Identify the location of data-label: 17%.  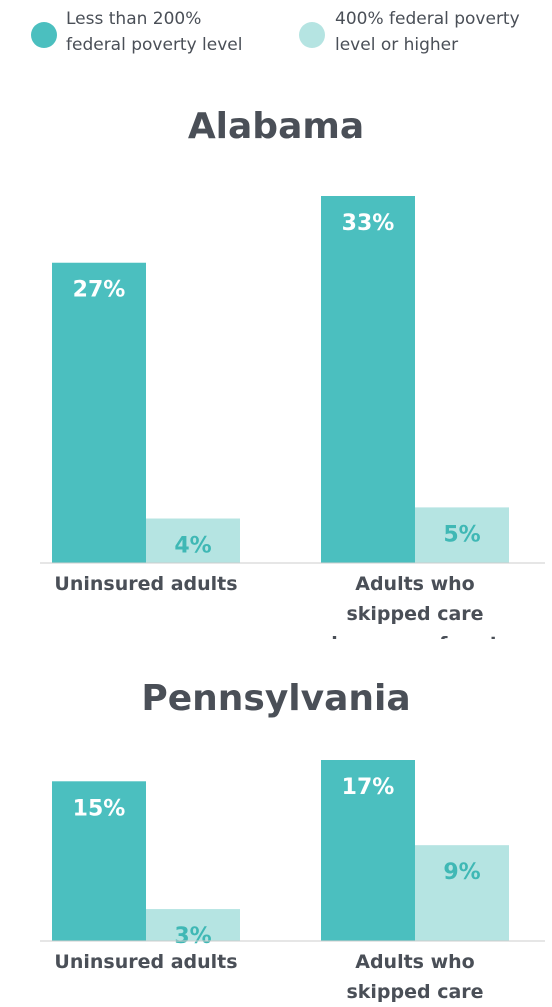
(368, 787).